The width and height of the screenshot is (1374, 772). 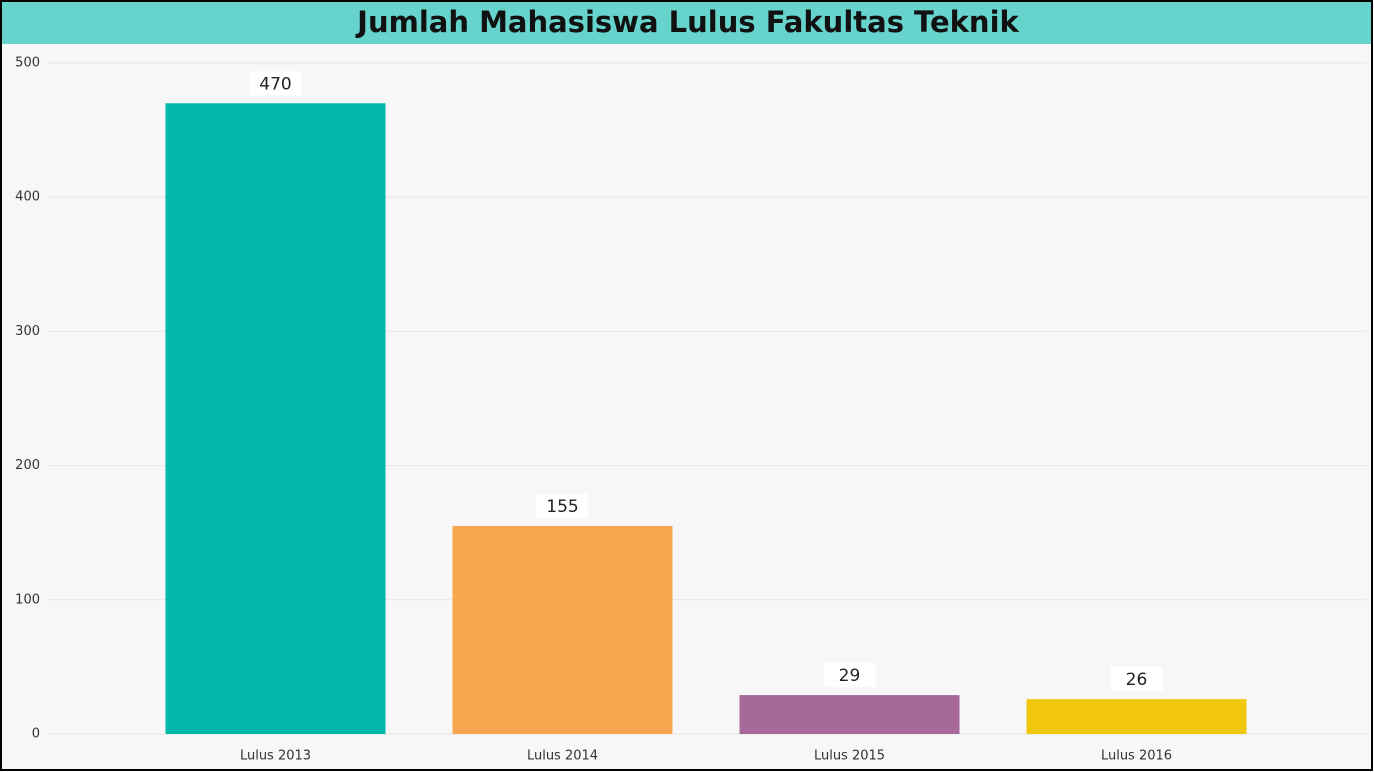 I want to click on value-label: 26, so click(x=1137, y=680).